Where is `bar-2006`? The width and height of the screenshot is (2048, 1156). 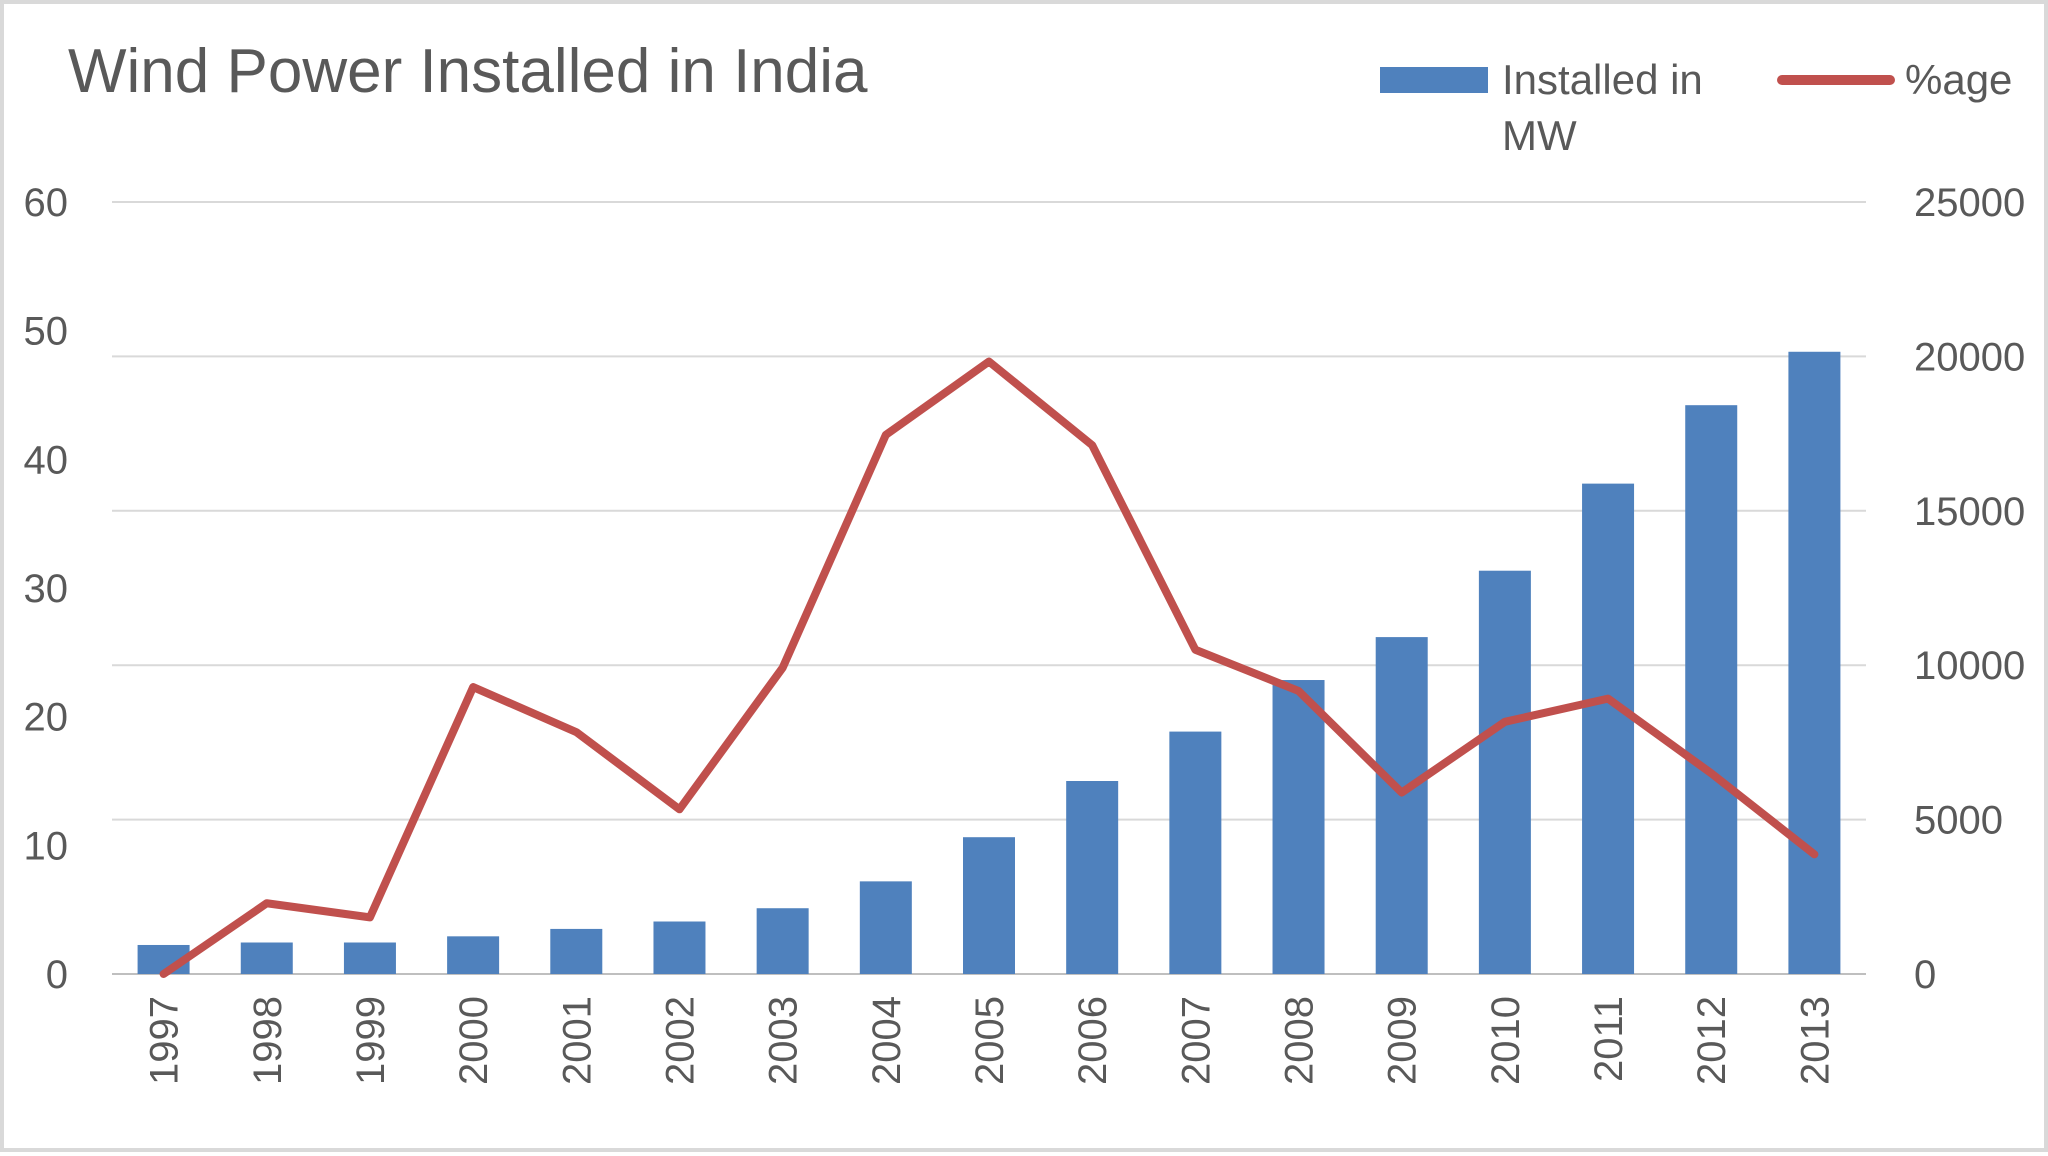 bar-2006 is located at coordinates (1092, 877).